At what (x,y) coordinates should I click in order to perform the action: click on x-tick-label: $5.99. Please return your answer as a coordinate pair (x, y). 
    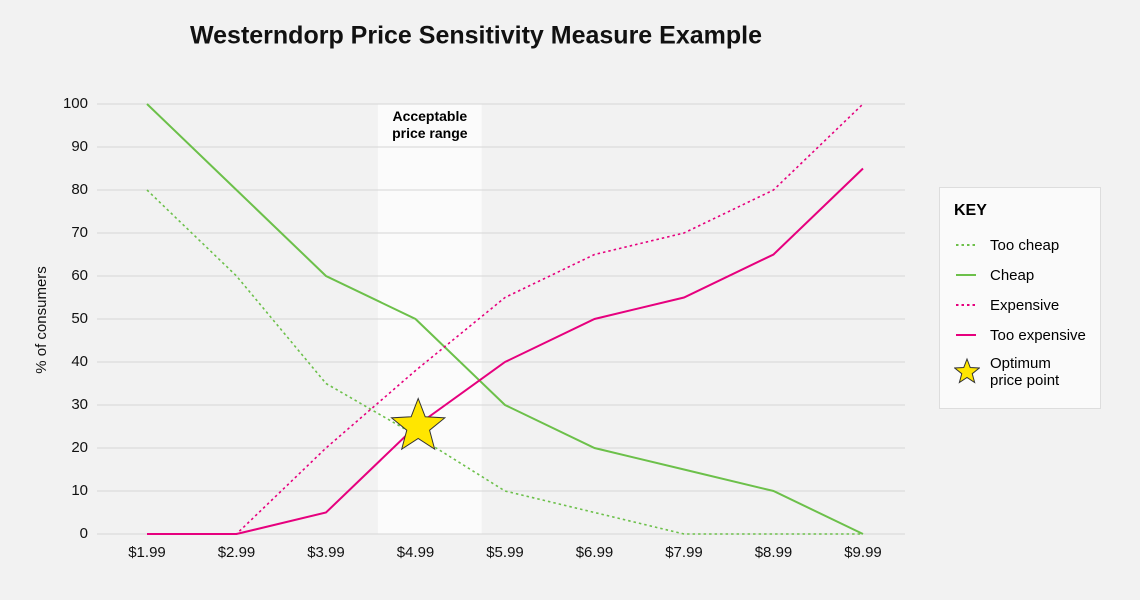
    Looking at the image, I should click on (505, 552).